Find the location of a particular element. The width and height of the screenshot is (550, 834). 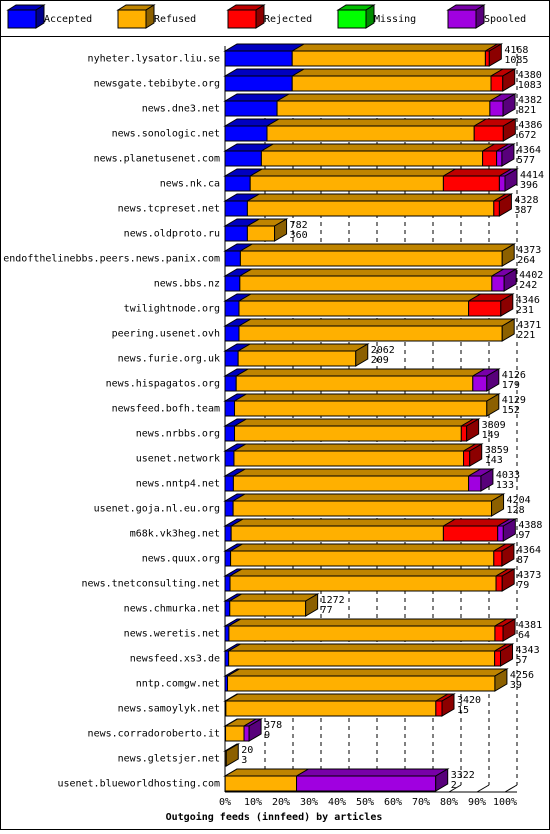

x-tick-label: 10% is located at coordinates (253, 802).